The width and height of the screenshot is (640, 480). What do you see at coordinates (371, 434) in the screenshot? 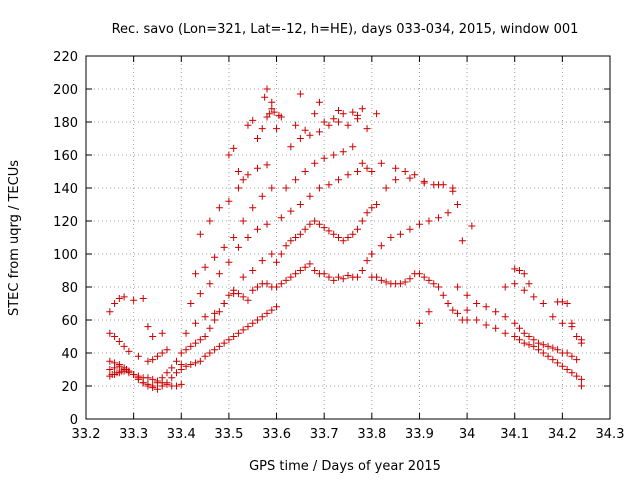
I see `x-tick-label: 33.8` at bounding box center [371, 434].